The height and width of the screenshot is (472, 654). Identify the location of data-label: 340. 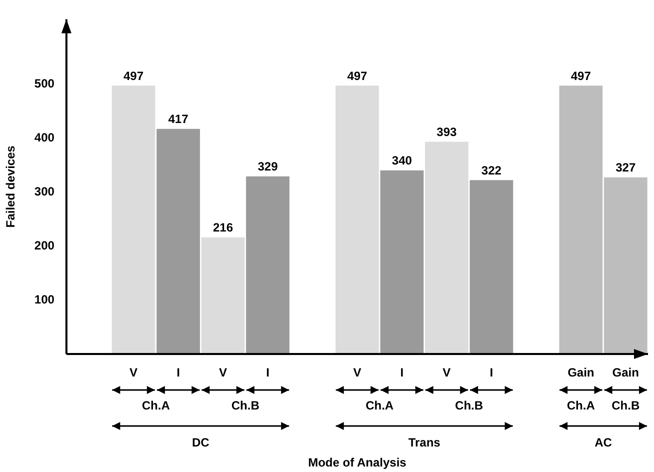
(402, 161).